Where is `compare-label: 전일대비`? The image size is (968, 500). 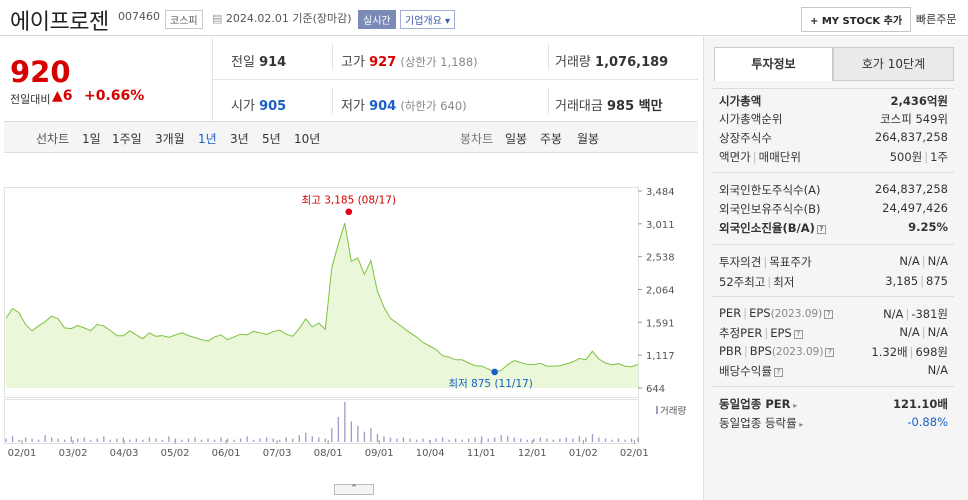 compare-label: 전일대비 is located at coordinates (30, 99).